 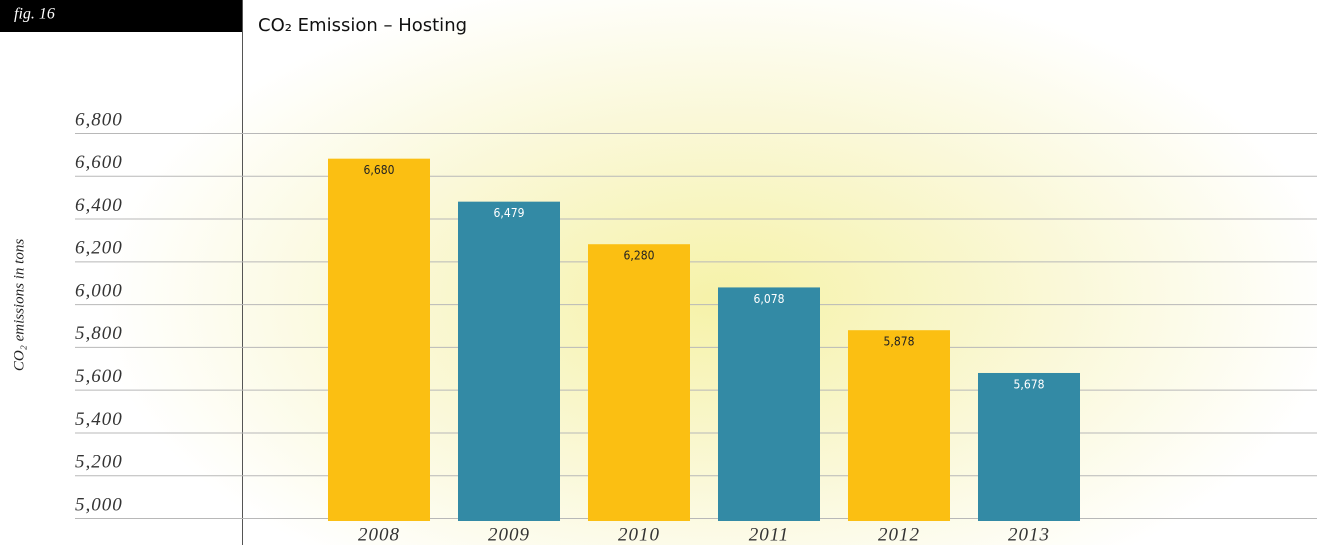 What do you see at coordinates (19, 305) in the screenshot?
I see `y-axis-label: CO₂ emissions in tons` at bounding box center [19, 305].